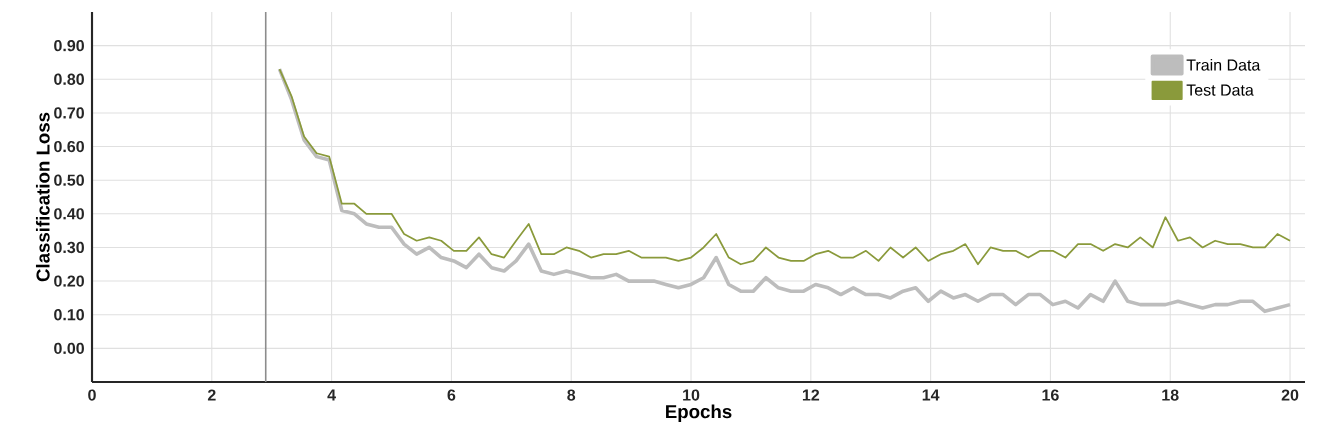 The height and width of the screenshot is (444, 1327). What do you see at coordinates (42, 197) in the screenshot?
I see `y-axis-title: Classification Loss` at bounding box center [42, 197].